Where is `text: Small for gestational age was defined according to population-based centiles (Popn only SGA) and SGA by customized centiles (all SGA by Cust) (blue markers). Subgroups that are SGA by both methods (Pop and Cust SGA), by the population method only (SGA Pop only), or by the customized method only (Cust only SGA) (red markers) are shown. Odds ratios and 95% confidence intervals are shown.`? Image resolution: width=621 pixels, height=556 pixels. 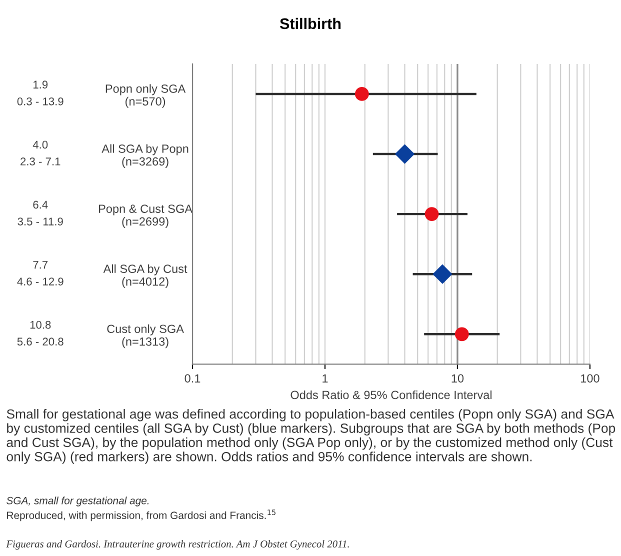 text: Small for gestational age was defined according to population-based centiles (Popn only SGA) and SGA by customized centiles (all SGA by Cust) (blue markers). Subgroups that are SGA by both methods (Pop and Cust SGA), by the population method only (SGA Pop only), or by the customized method only (Cust only SGA) (red markers) are shown. Odds ratios and 95% confidence intervals are shown. is located at coordinates (311, 436).